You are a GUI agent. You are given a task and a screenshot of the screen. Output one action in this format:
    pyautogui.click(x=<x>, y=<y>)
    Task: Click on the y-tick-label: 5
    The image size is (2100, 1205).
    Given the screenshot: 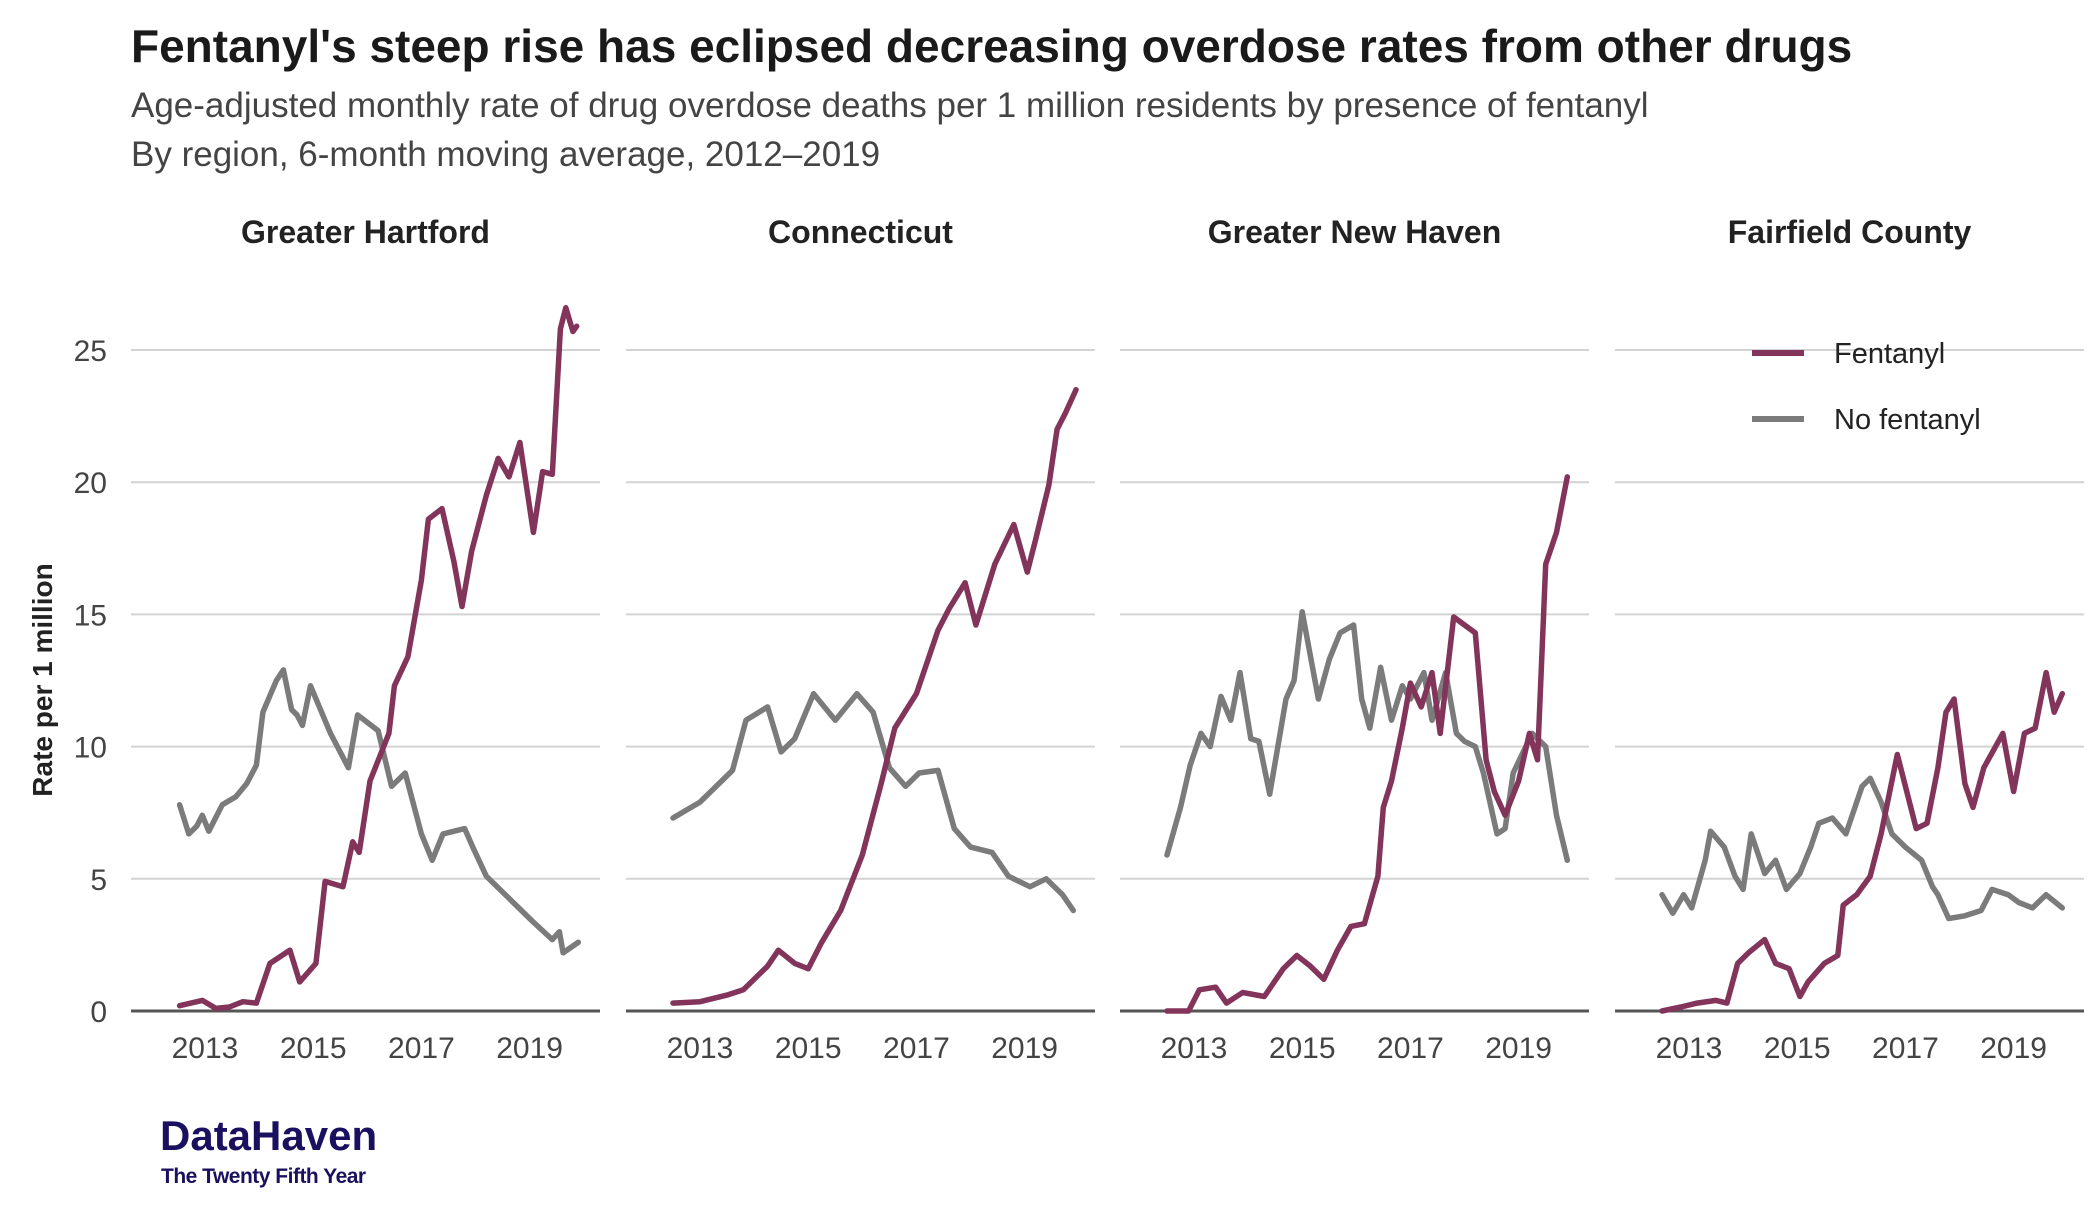 What is the action you would take?
    pyautogui.click(x=98, y=880)
    